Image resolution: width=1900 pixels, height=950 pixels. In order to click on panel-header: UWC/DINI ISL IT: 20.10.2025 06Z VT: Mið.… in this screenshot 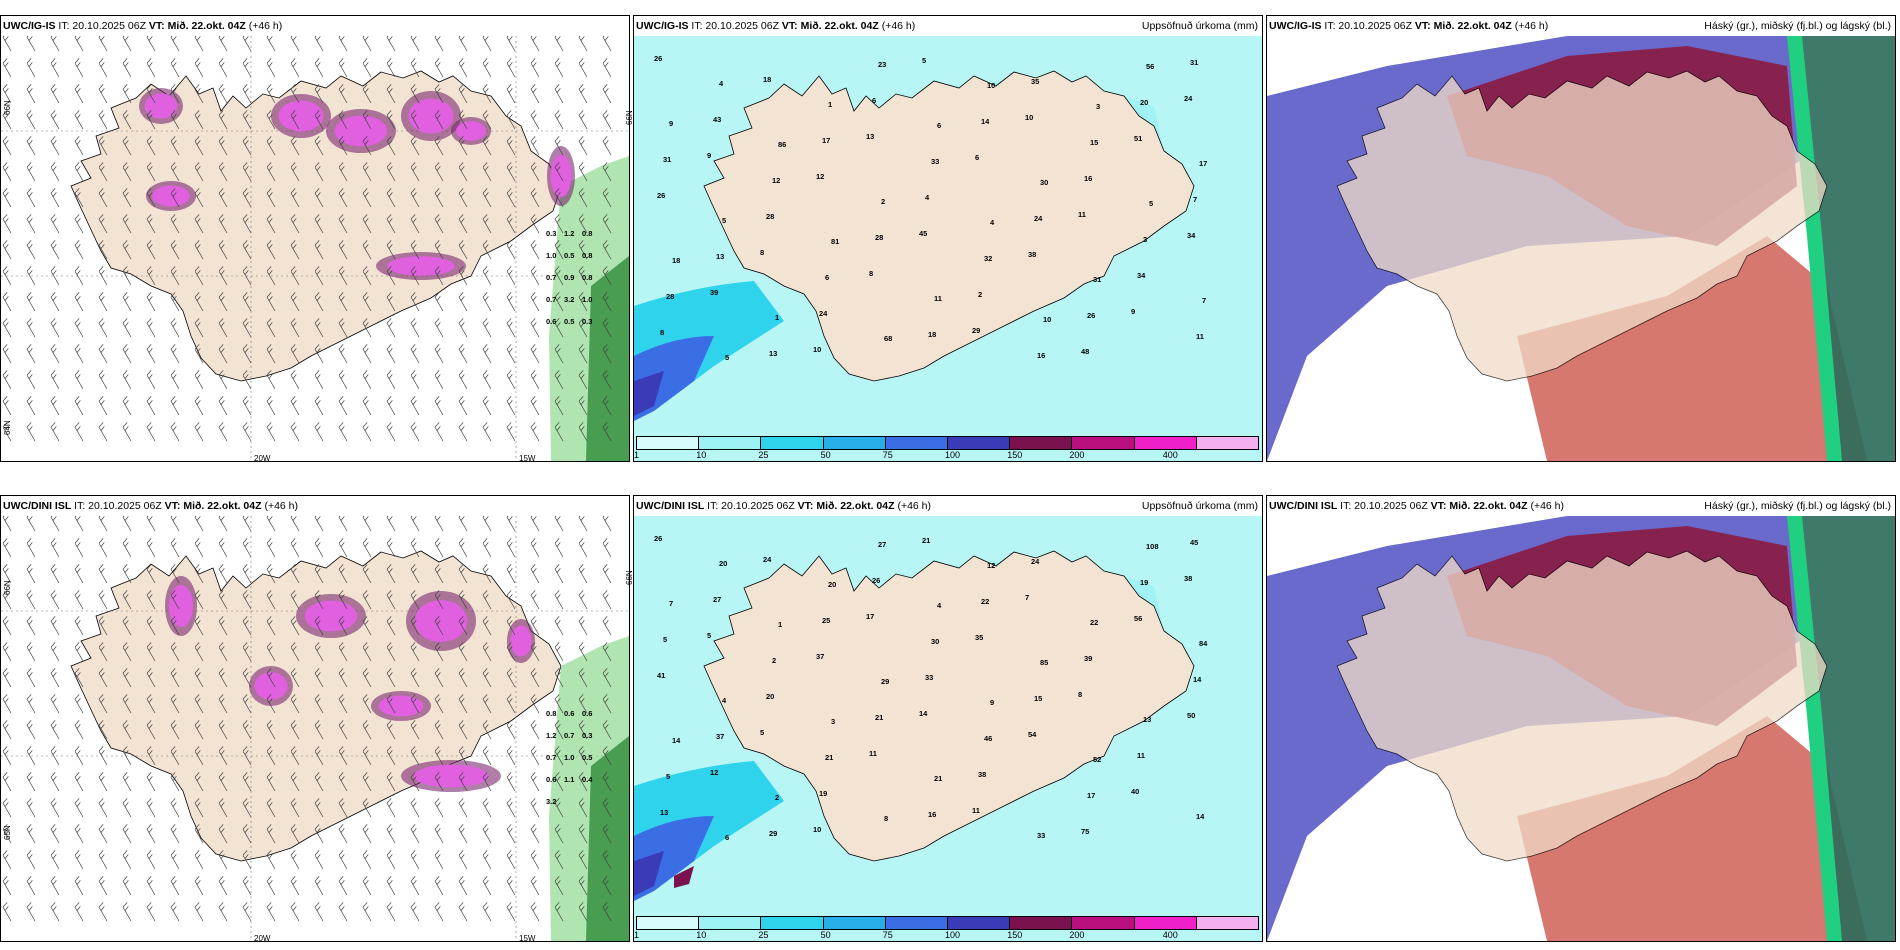, I will do `click(948, 506)`.